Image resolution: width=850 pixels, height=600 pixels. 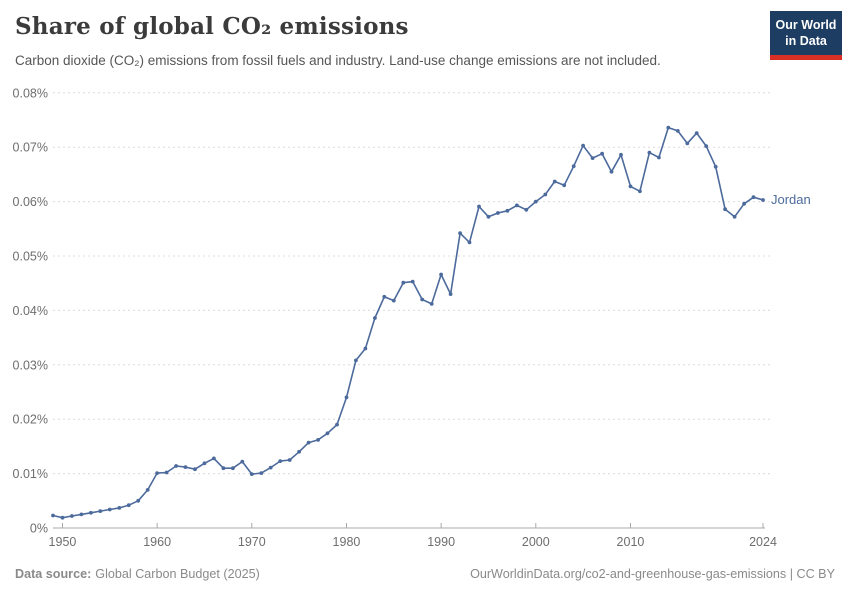 I want to click on y-axis-tick-label: 0.03%, so click(x=30, y=365).